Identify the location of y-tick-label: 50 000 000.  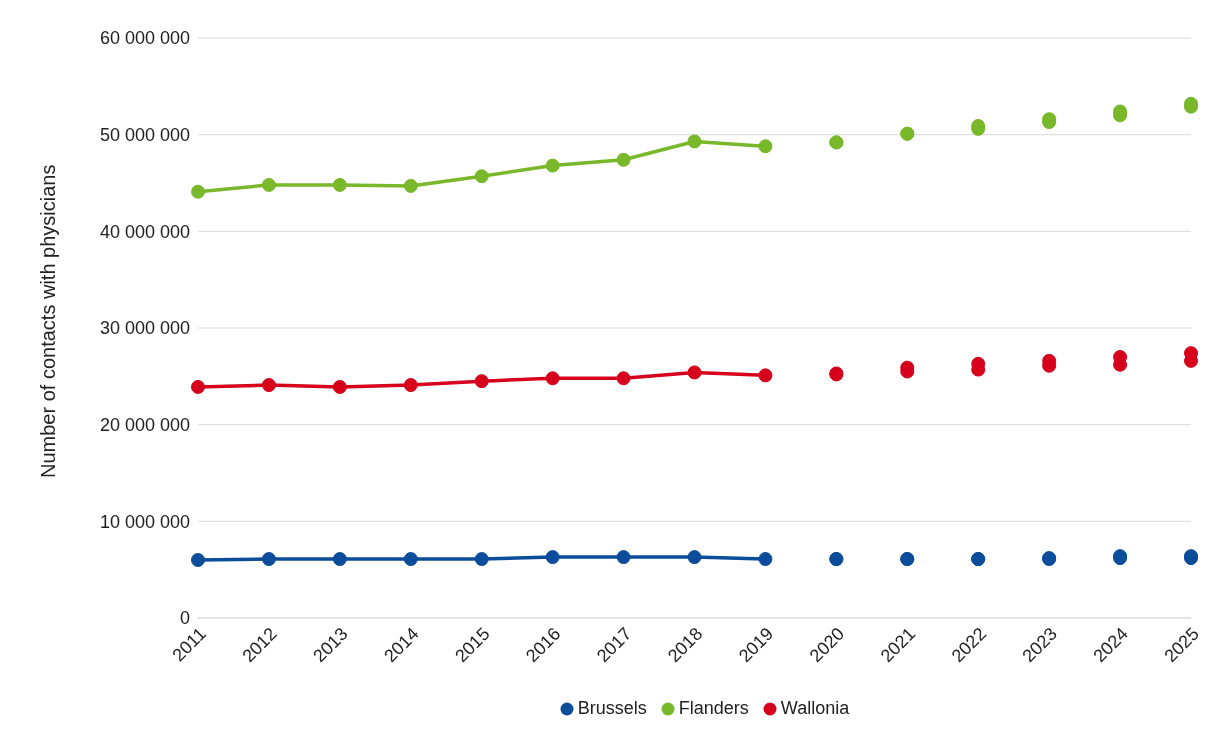
(144, 135).